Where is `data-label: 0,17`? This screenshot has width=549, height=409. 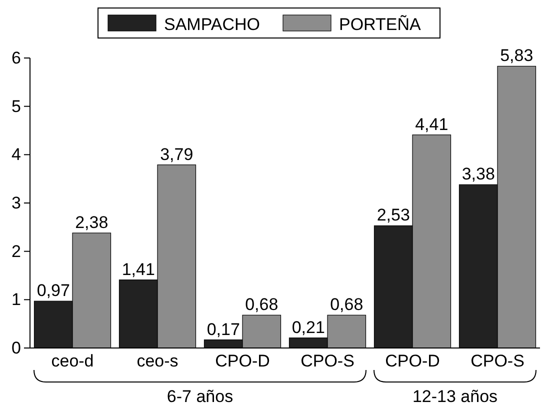
data-label: 0,17 is located at coordinates (223, 329).